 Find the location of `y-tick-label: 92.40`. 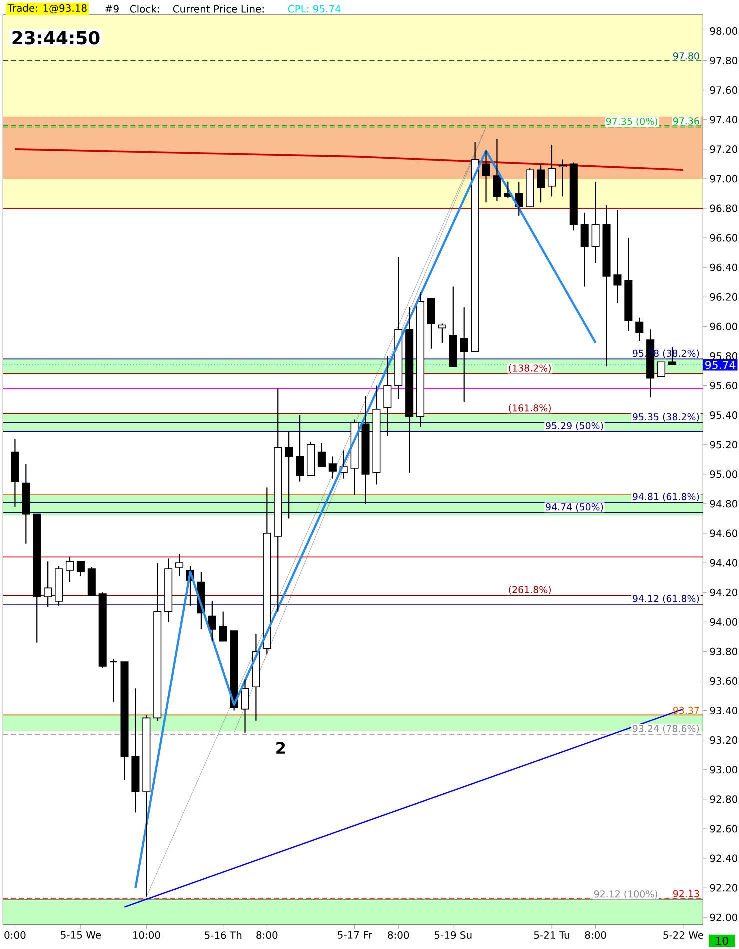

y-tick-label: 92.40 is located at coordinates (724, 858).